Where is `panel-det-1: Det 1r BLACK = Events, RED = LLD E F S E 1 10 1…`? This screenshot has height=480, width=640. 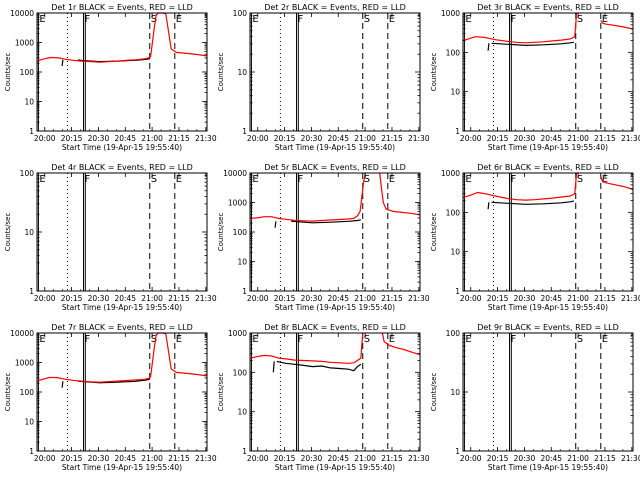 panel-det-1: Det 1r BLACK = Events, RED = LLD E F S E 1 10 1… is located at coordinates (110, 77).